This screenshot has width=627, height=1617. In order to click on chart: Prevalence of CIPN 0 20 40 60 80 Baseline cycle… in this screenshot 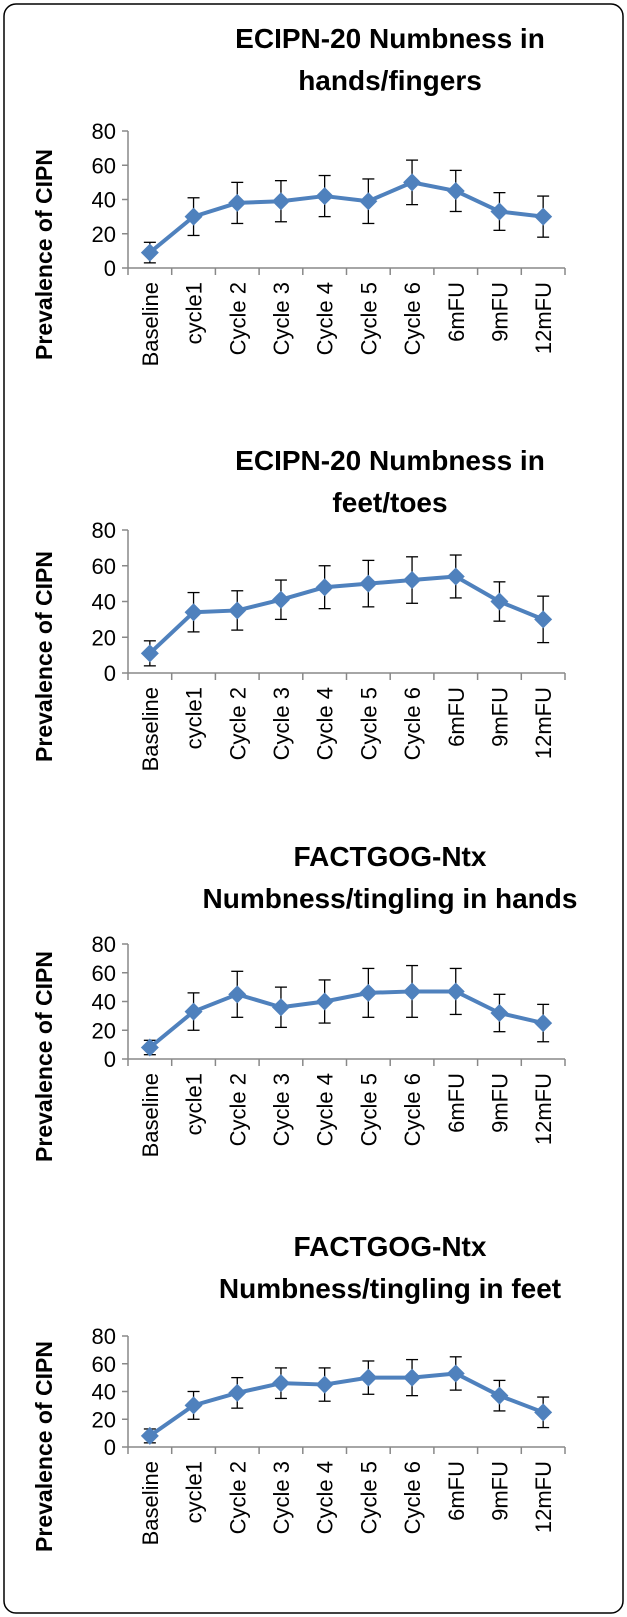, I will do `click(298, 242)`.